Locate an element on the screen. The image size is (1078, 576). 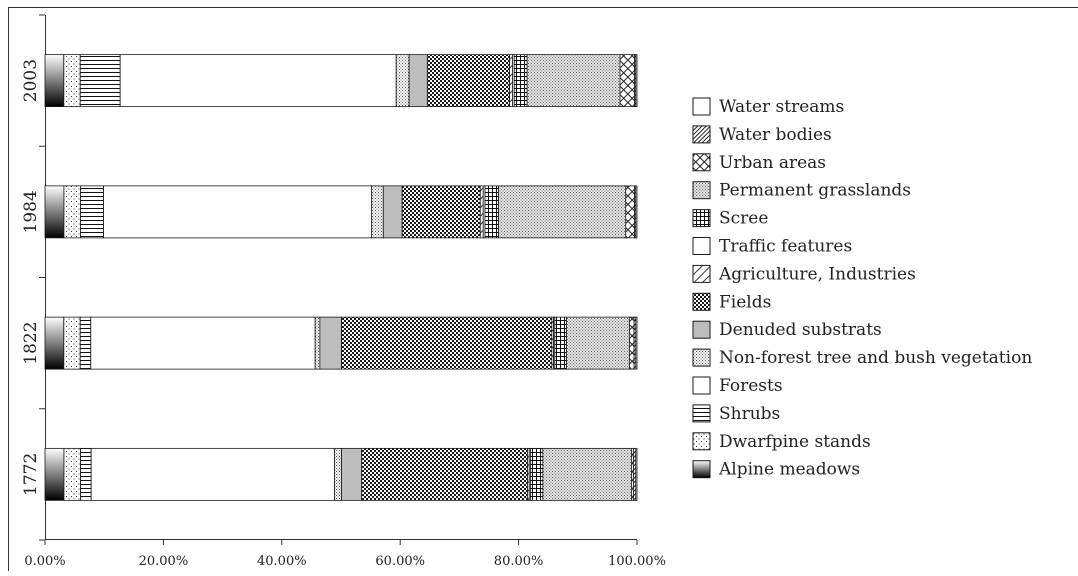
legend-label-water-streams: Water streams is located at coordinates (781, 107).